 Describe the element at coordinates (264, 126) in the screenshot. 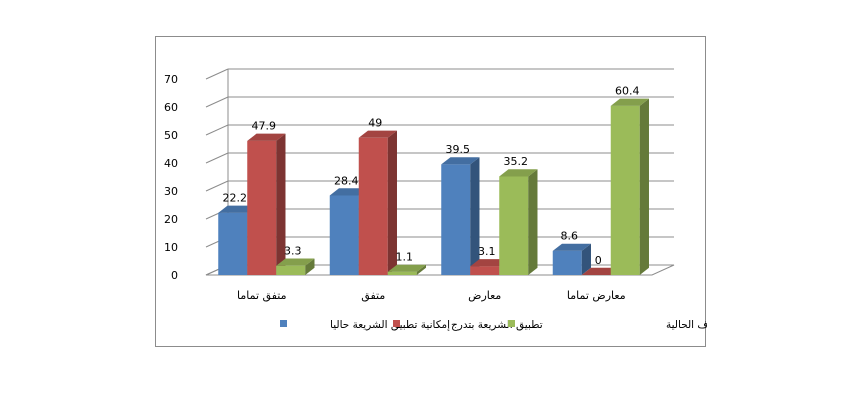

I see `data-label: 47.9` at that location.